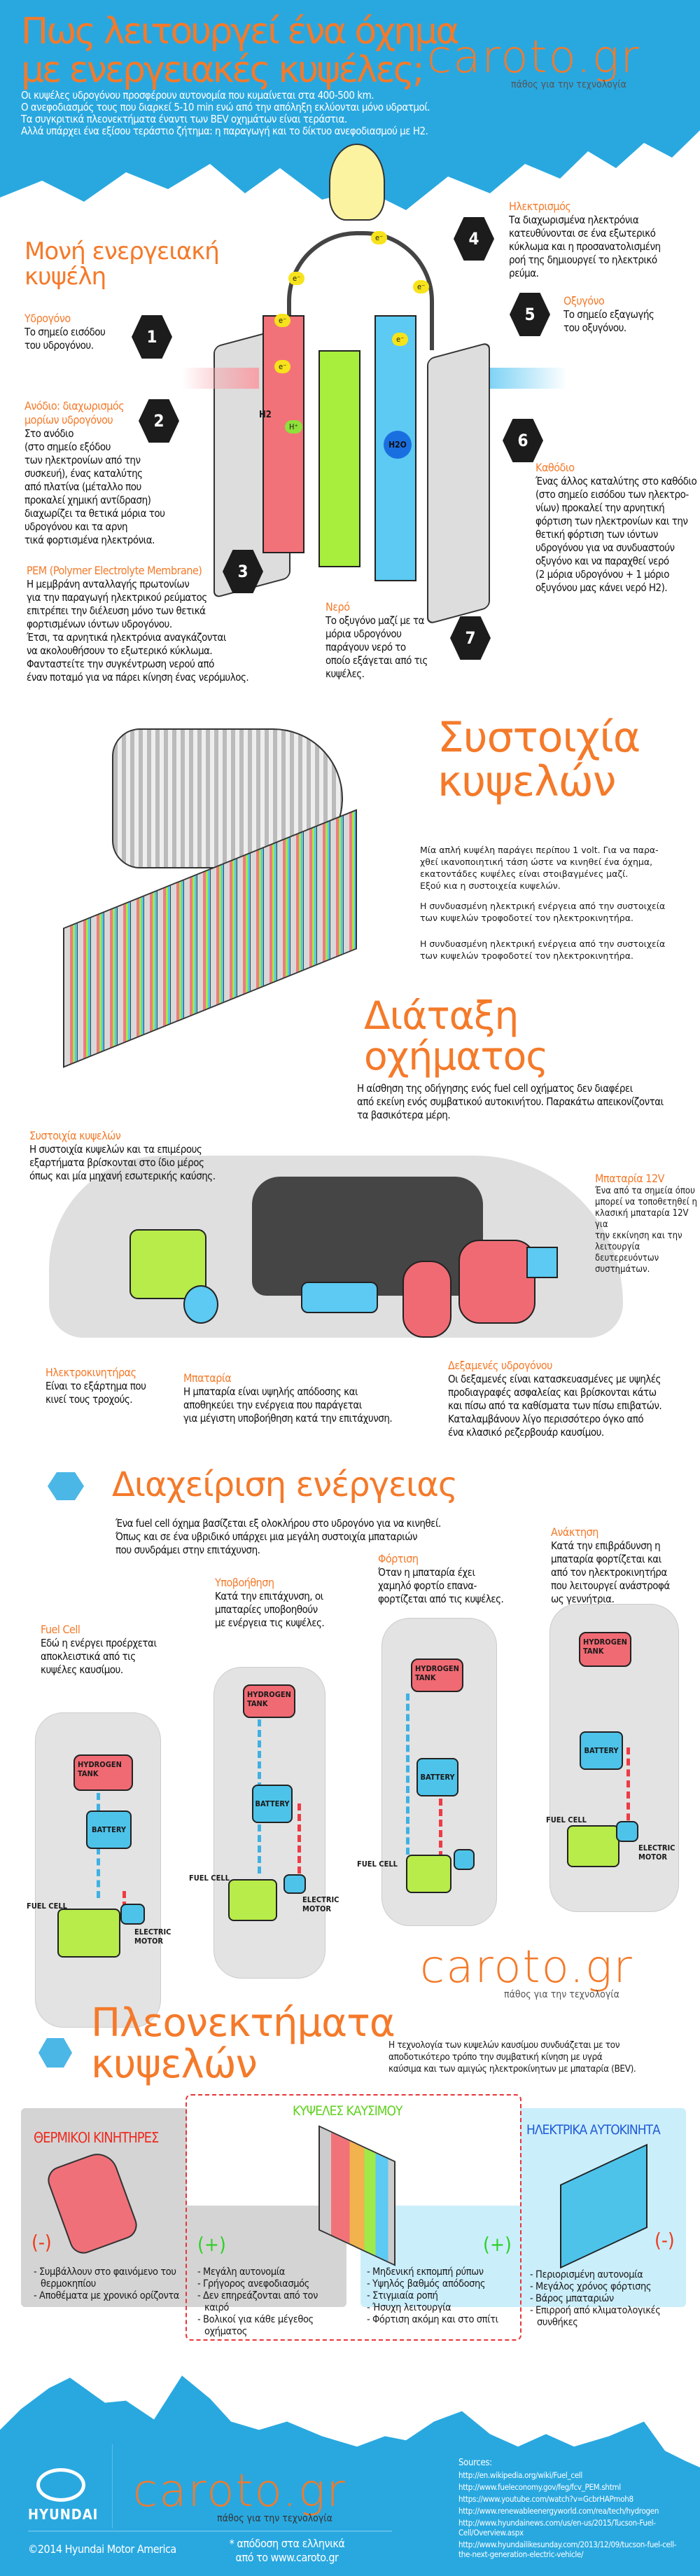  Describe the element at coordinates (187, 1550) in the screenshot. I see `text-line: που συνδράμει στην επιτάχυνση.` at that location.